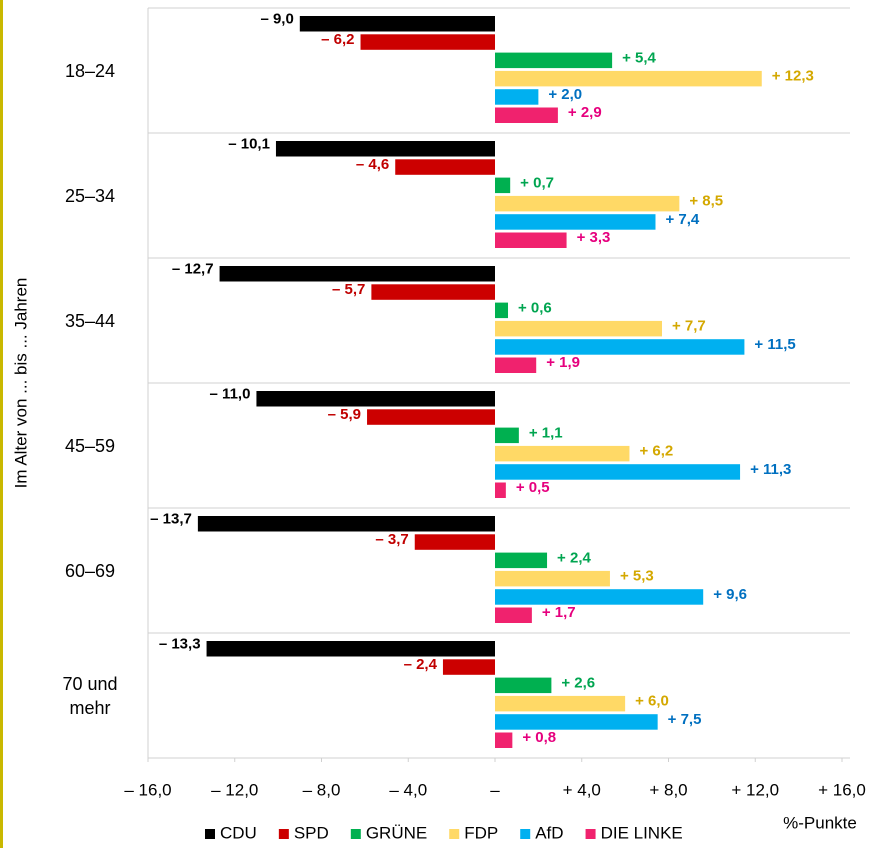  Describe the element at coordinates (372, 164) in the screenshot. I see `value-label: – 4,6` at that location.